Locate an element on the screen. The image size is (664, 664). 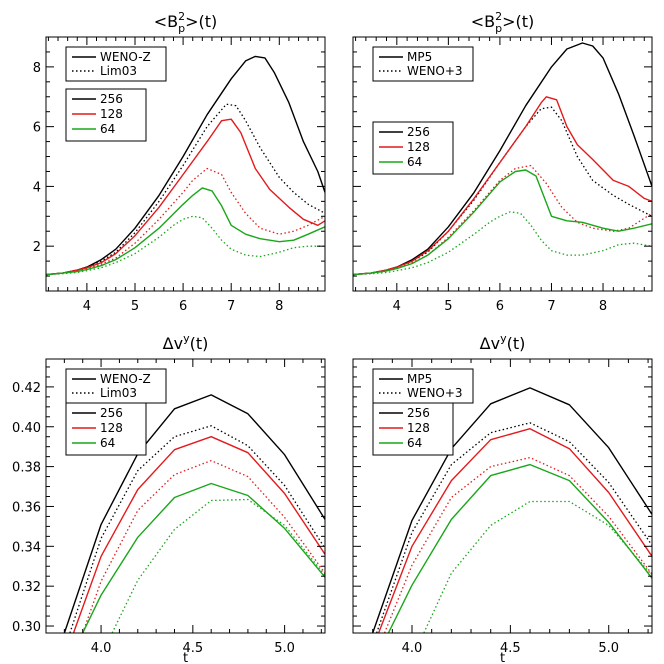
series-line-256-solid is located at coordinates (194, 513).